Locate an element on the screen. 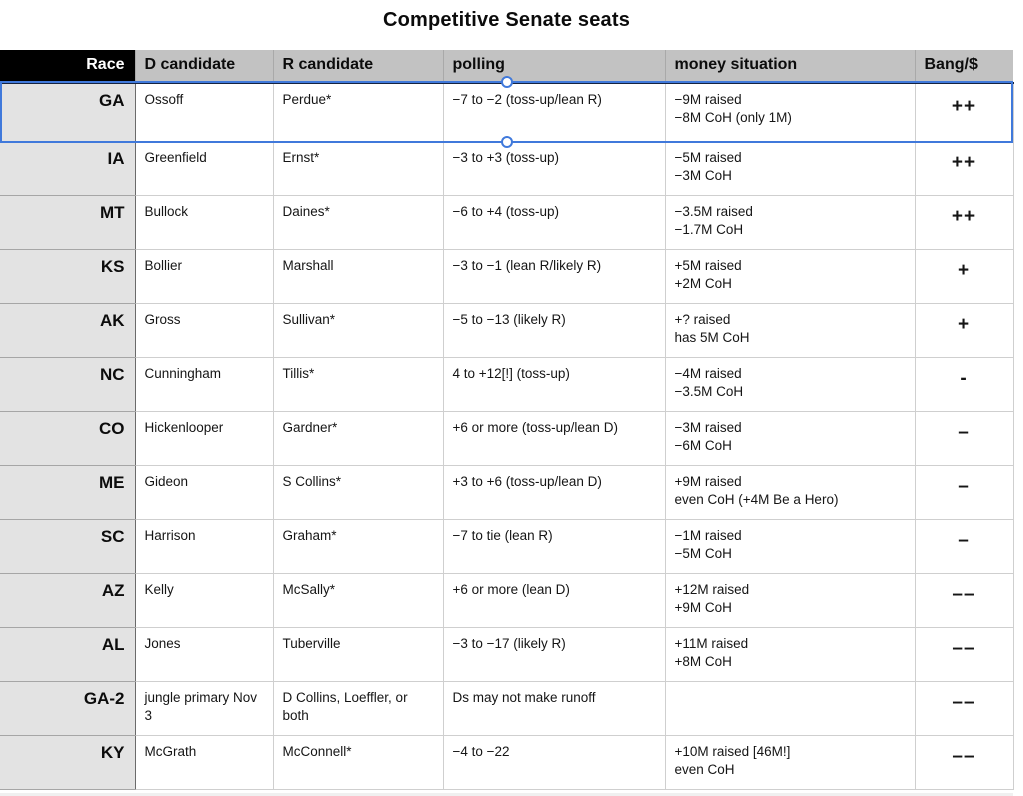 Image resolution: width=1023 pixels, height=796 pixels. cell-race: AL is located at coordinates (68, 654).